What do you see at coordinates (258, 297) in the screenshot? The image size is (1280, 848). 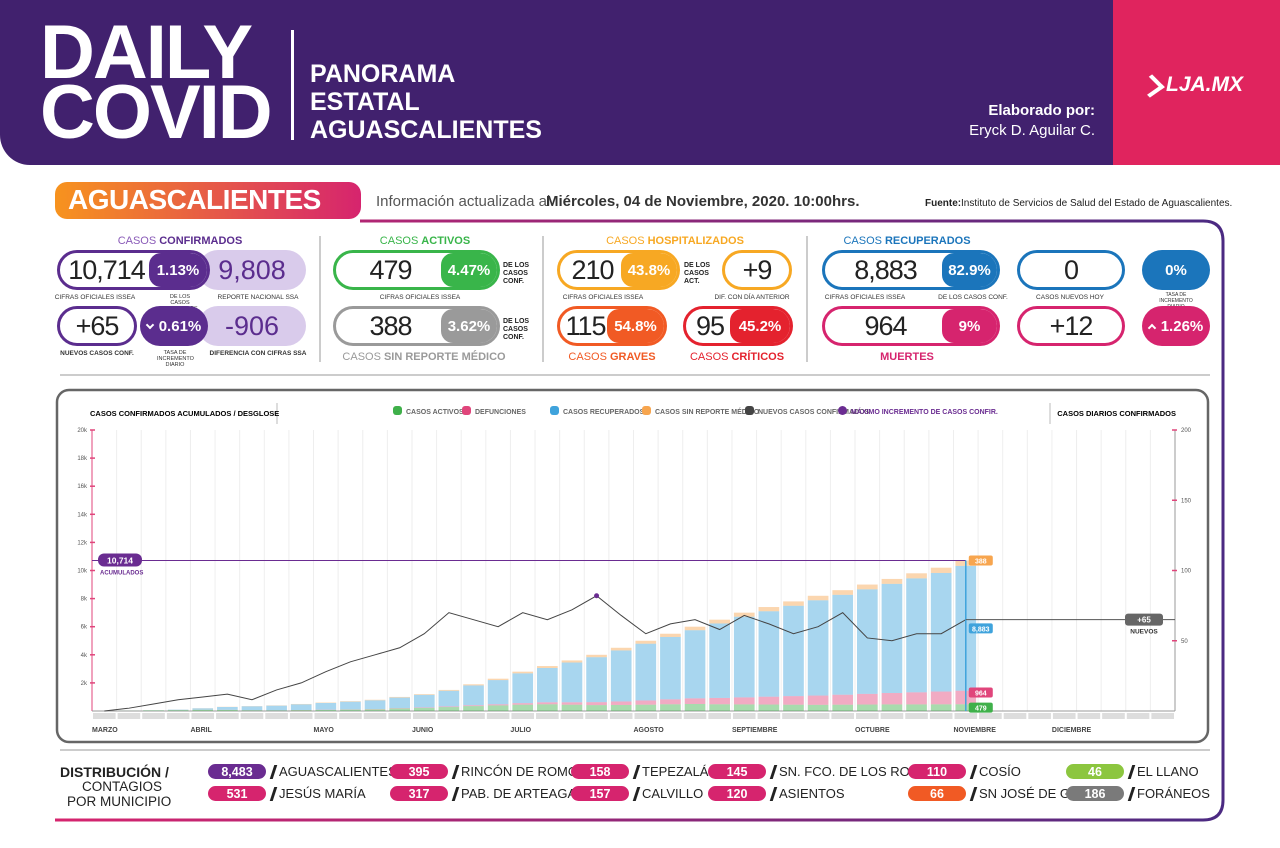 I see `caption: REPORTE NACIONAL SSA` at bounding box center [258, 297].